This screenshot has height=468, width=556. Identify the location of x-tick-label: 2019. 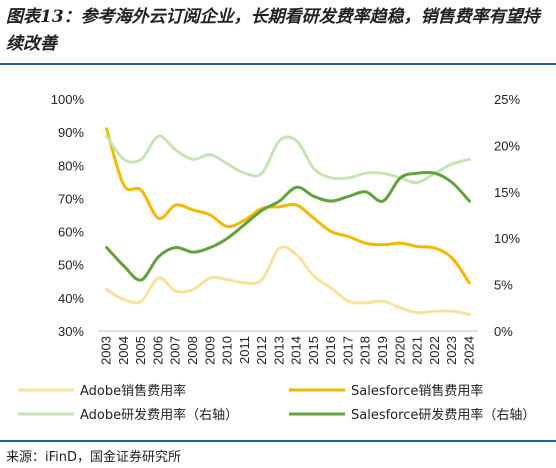
(382, 350).